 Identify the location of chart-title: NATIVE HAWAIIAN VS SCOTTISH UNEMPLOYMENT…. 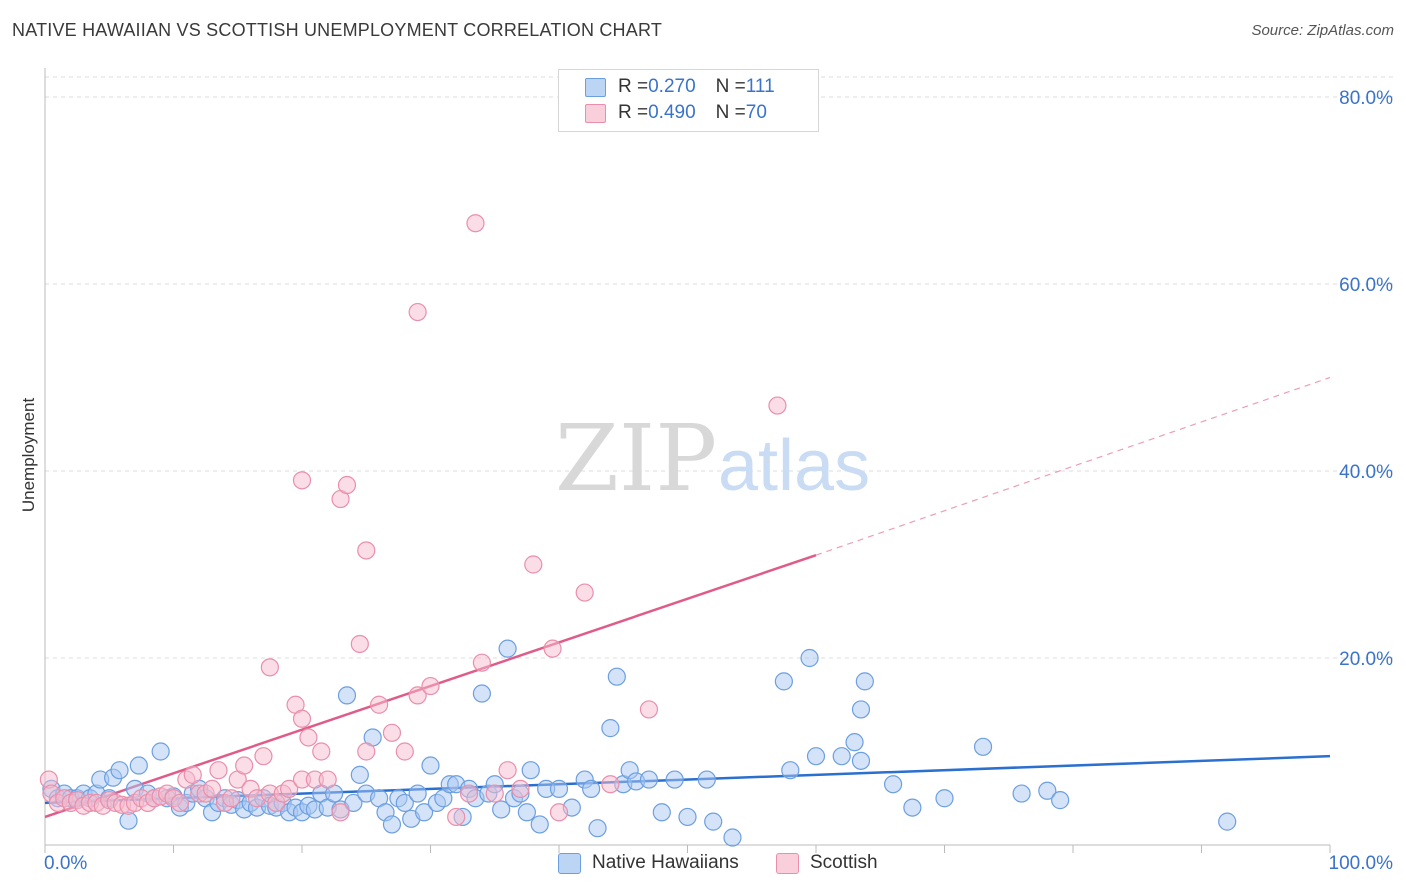
(337, 30).